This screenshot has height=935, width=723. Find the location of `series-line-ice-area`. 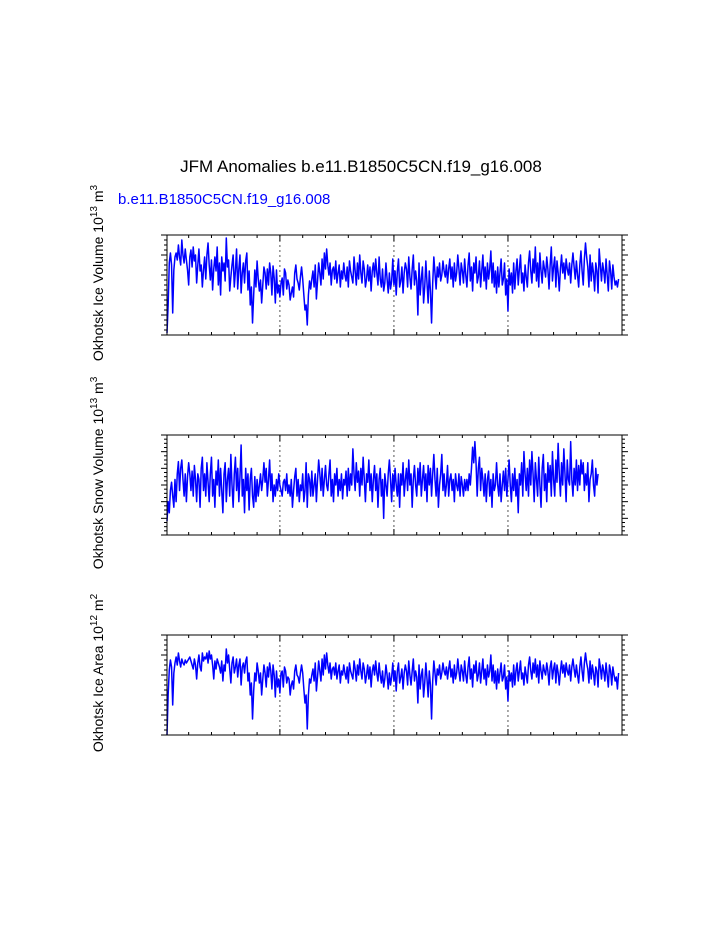

series-line-ice-area is located at coordinates (393, 692).